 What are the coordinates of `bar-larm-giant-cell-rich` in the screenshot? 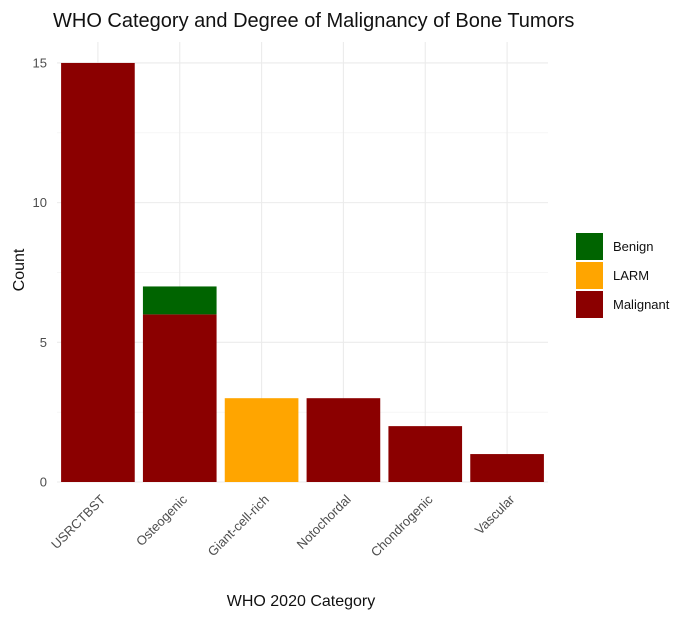 It's located at (261, 440).